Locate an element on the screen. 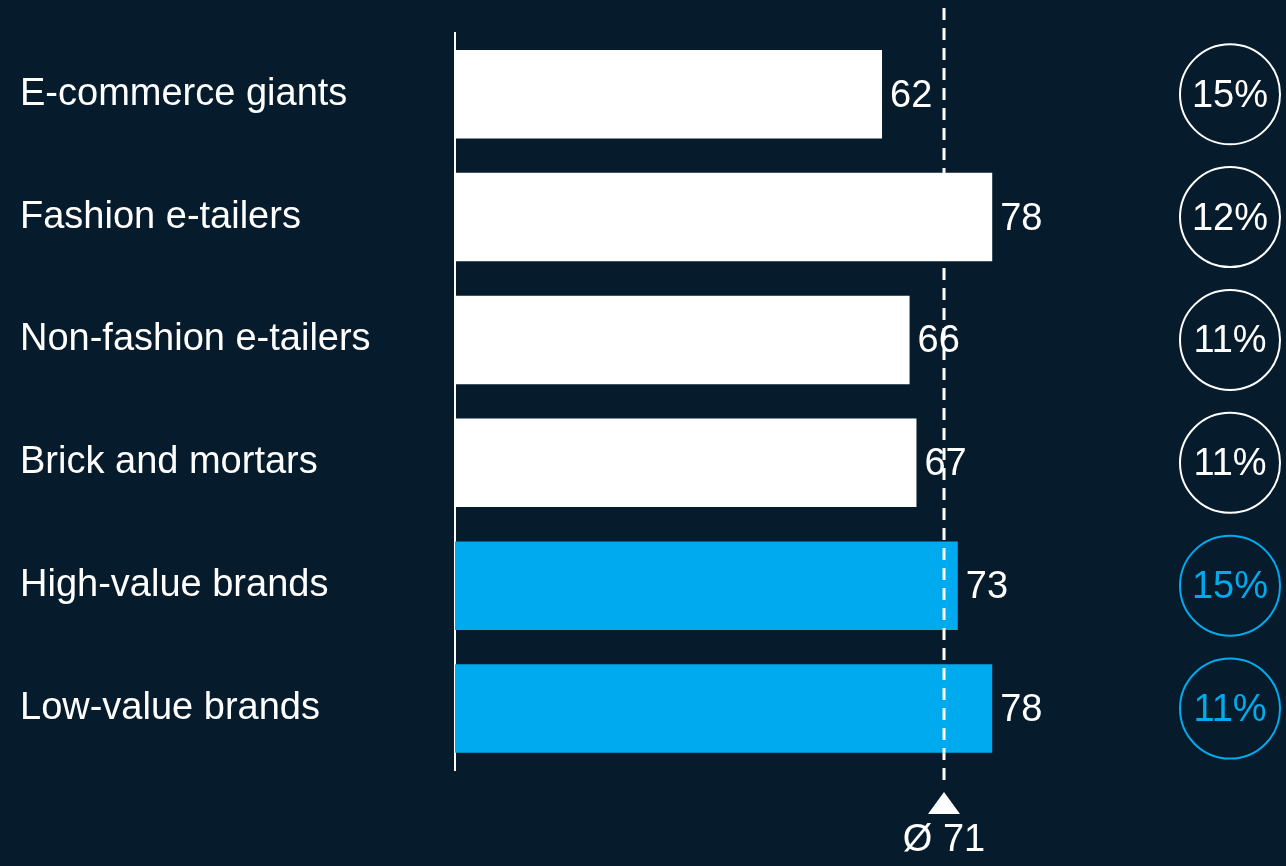 This screenshot has width=1286, height=866. data-label: 67 is located at coordinates (945, 462).